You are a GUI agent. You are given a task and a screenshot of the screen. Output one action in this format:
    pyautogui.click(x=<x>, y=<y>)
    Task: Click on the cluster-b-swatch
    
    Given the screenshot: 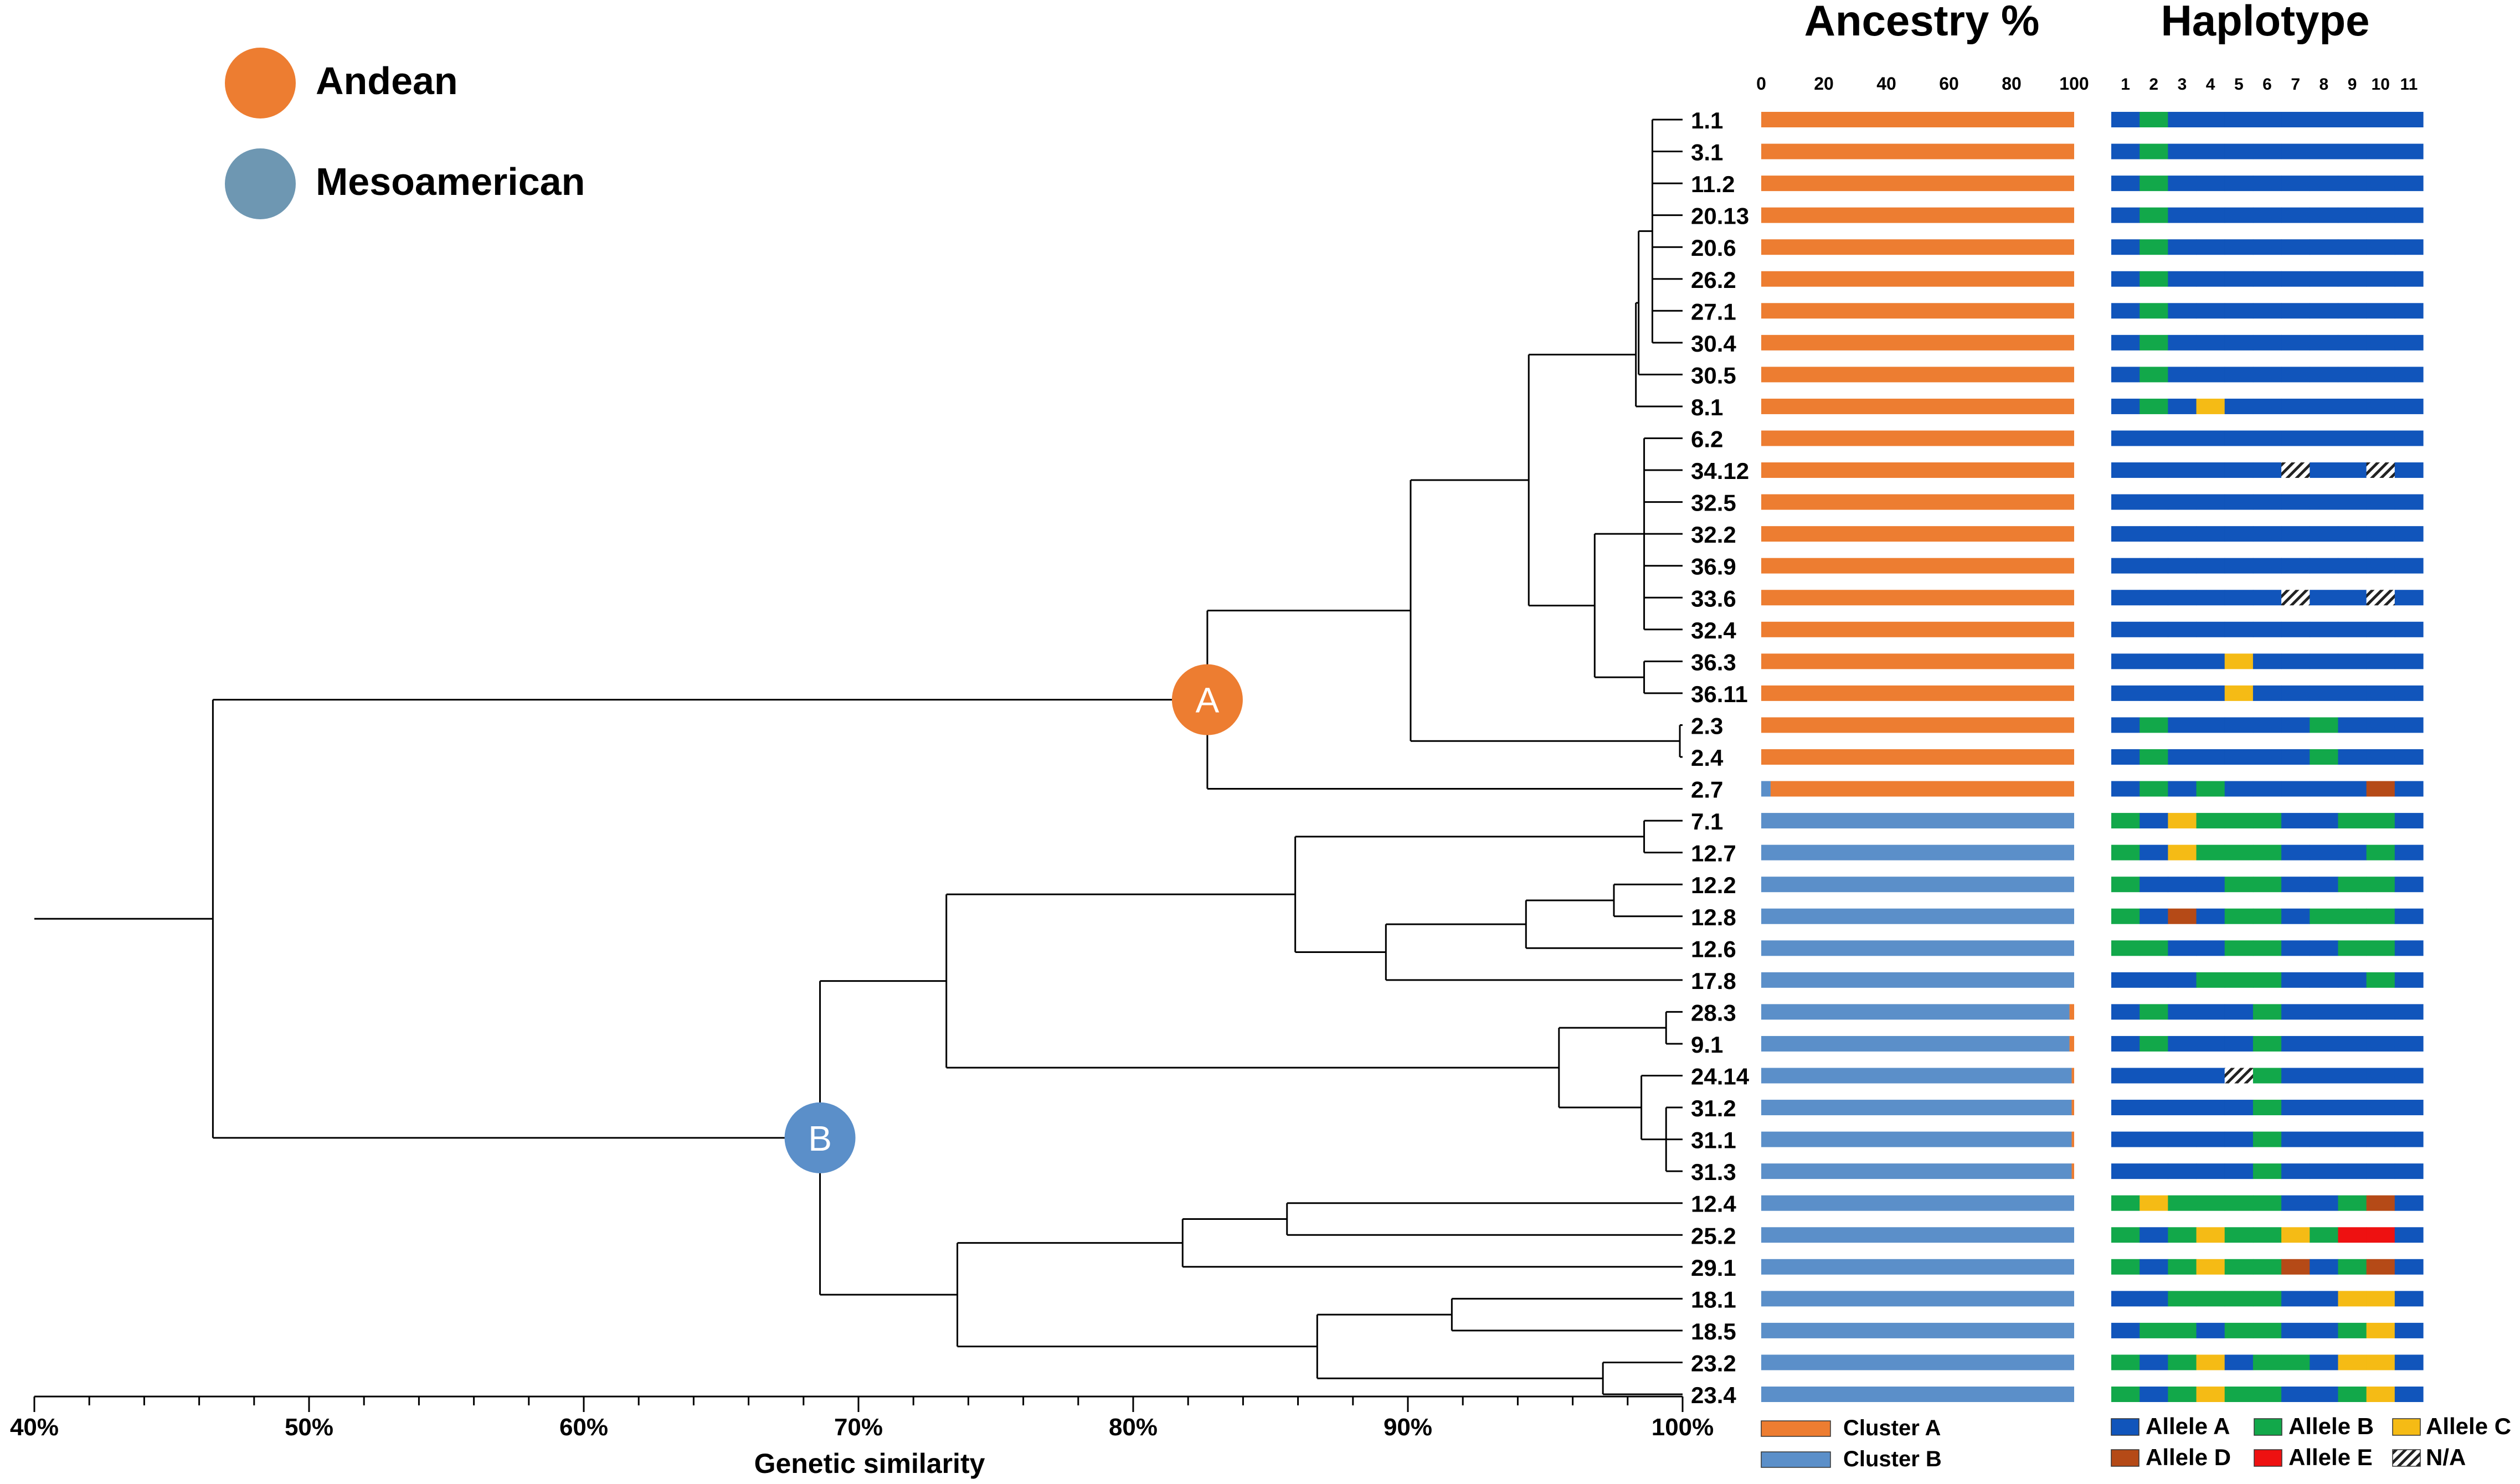 What is the action you would take?
    pyautogui.click(x=1796, y=1459)
    